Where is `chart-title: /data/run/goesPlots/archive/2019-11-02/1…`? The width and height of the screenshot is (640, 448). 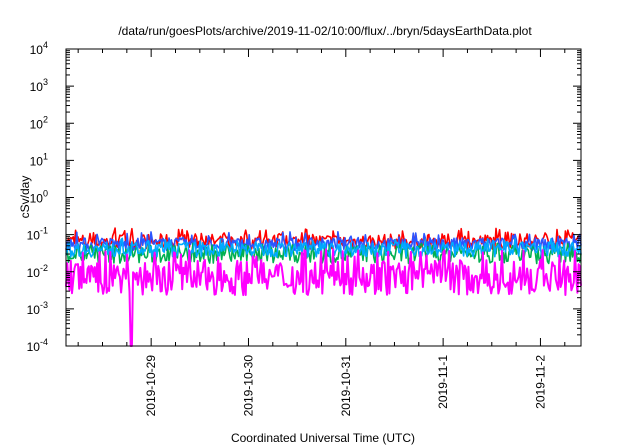 chart-title: /data/run/goesPlots/archive/2019-11-02/1… is located at coordinates (325, 31).